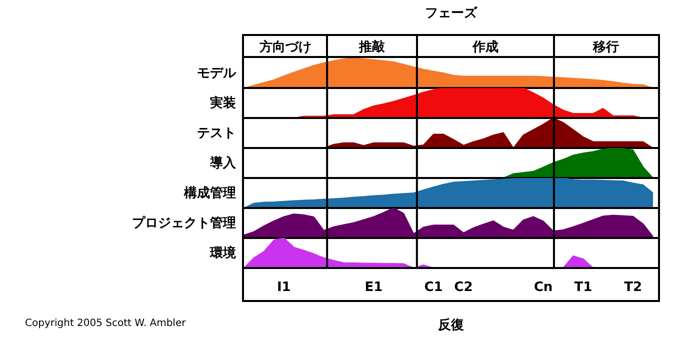  Describe the element at coordinates (451, 325) in the screenshot. I see `x-axis-title: 反復` at that location.